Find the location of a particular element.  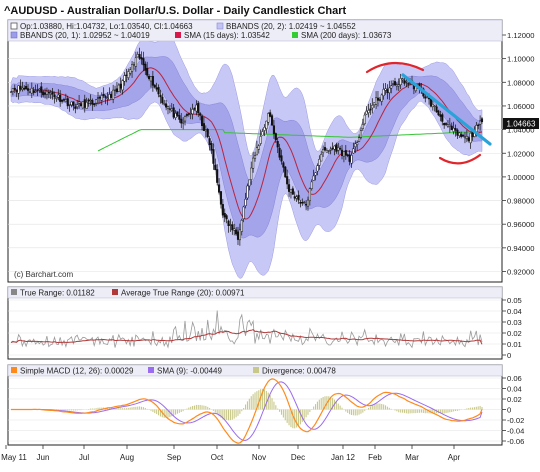

legend-bbands2-text: BBANDS (20, 2): 1.02419 ~ 1.04552 is located at coordinates (291, 26).